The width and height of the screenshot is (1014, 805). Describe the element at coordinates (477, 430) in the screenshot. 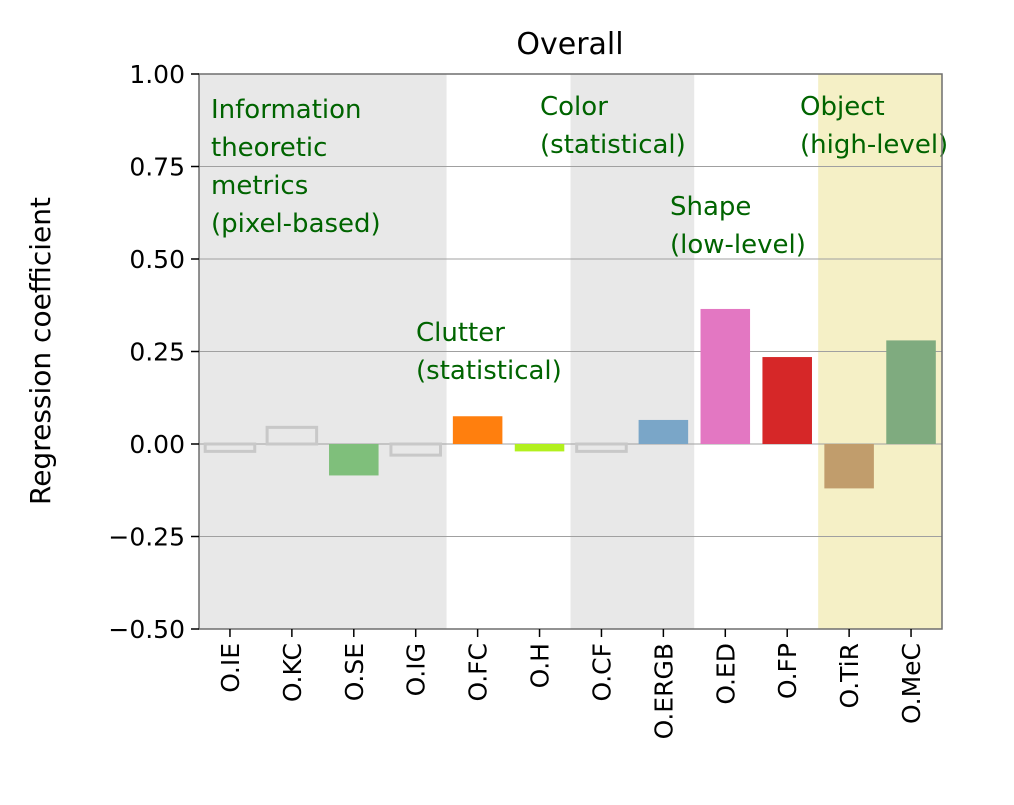

I see `bar-o-fc` at that location.